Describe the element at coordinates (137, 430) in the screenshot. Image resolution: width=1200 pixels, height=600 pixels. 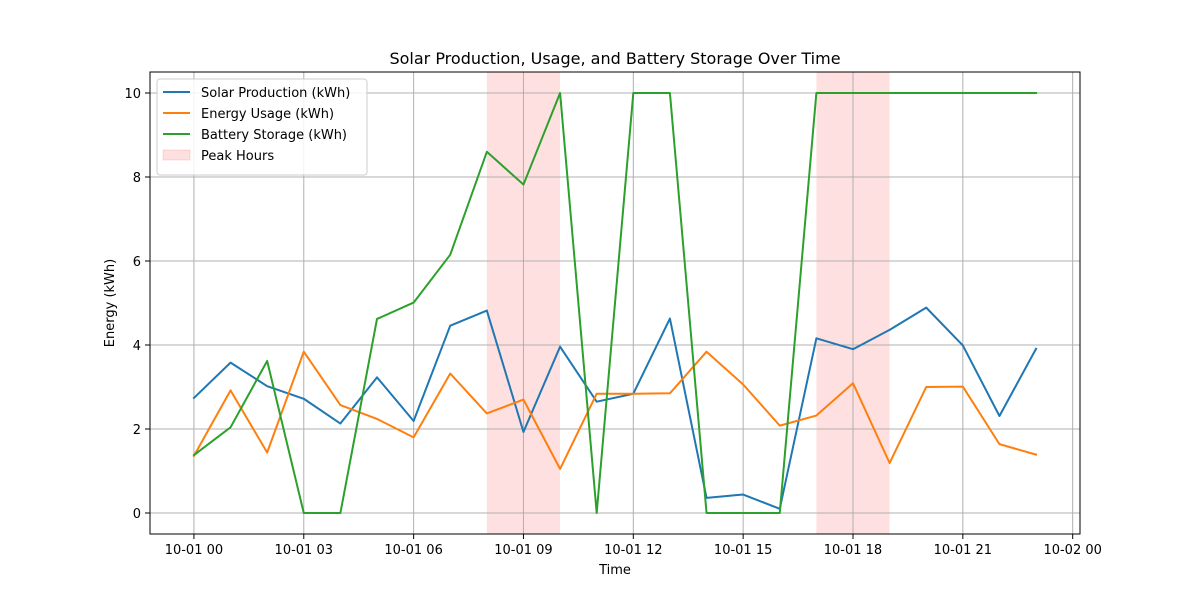
I see `y-tick-label-1: 2` at that location.